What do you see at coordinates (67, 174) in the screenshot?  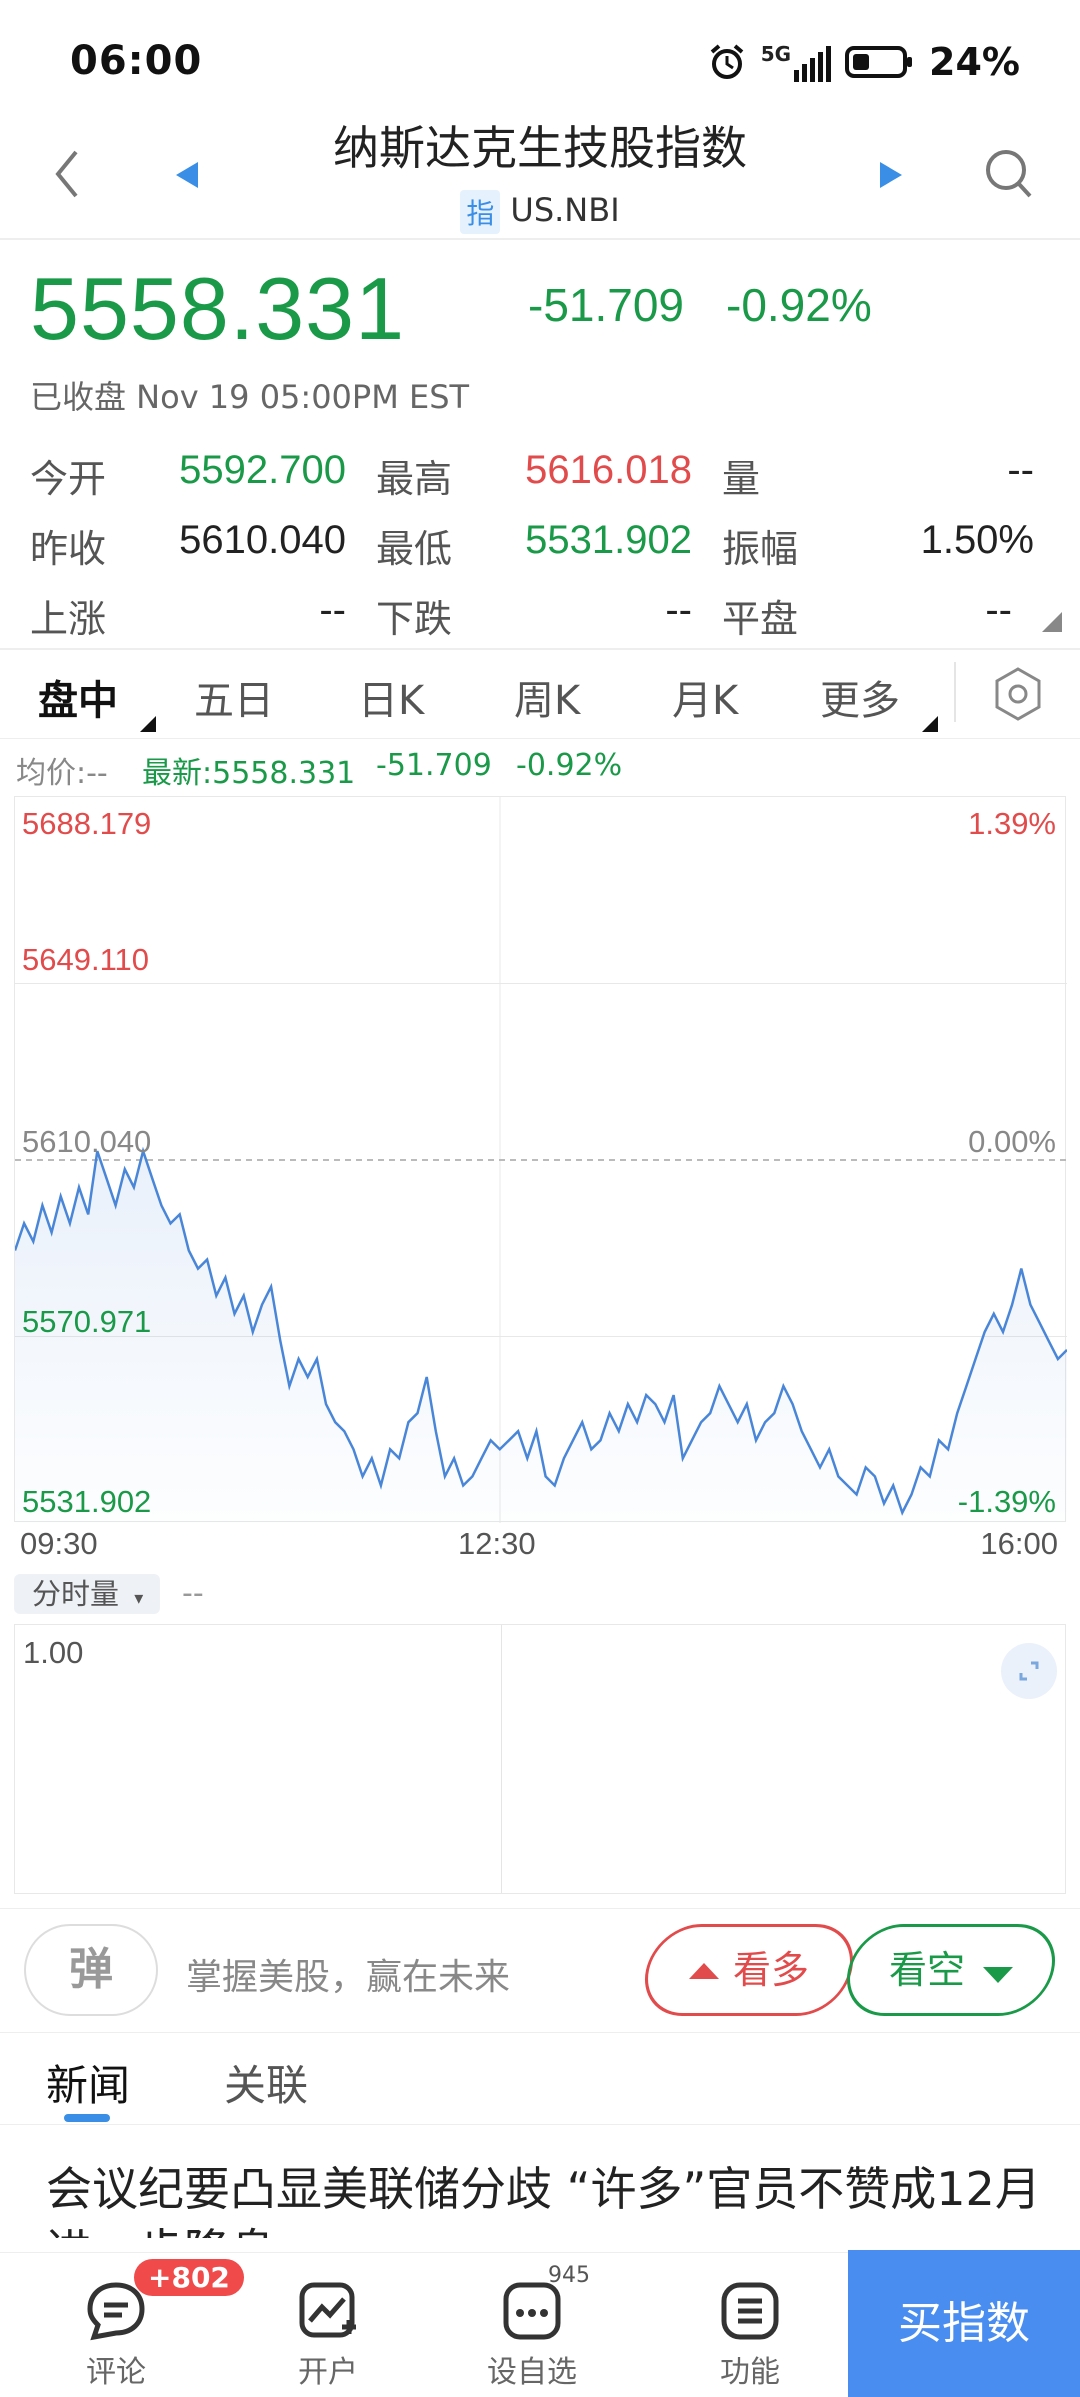 I see `back-icon` at bounding box center [67, 174].